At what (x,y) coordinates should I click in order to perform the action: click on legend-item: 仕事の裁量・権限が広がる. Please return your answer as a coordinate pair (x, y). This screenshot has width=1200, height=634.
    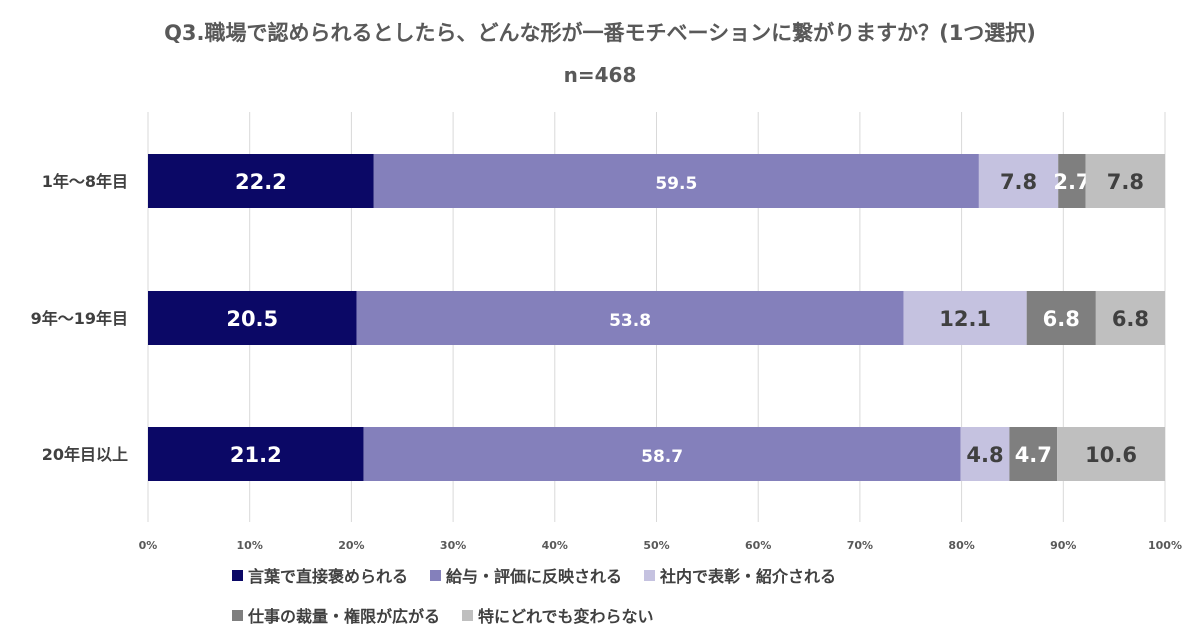
    Looking at the image, I should click on (336, 615).